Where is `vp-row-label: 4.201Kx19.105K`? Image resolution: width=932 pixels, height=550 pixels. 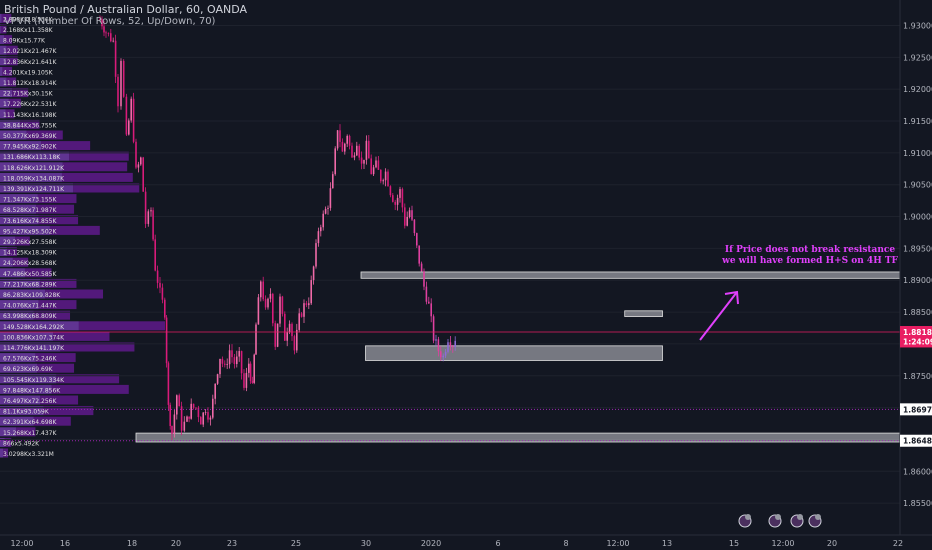
vp-row-label: 4.201Kx19.105K is located at coordinates (28, 72).